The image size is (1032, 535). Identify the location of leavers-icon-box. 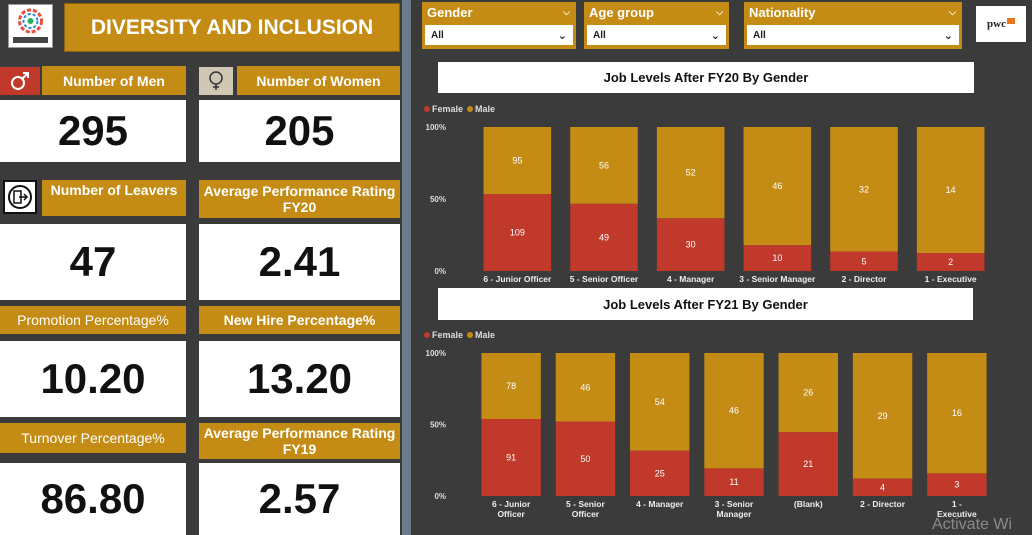
(20, 197).